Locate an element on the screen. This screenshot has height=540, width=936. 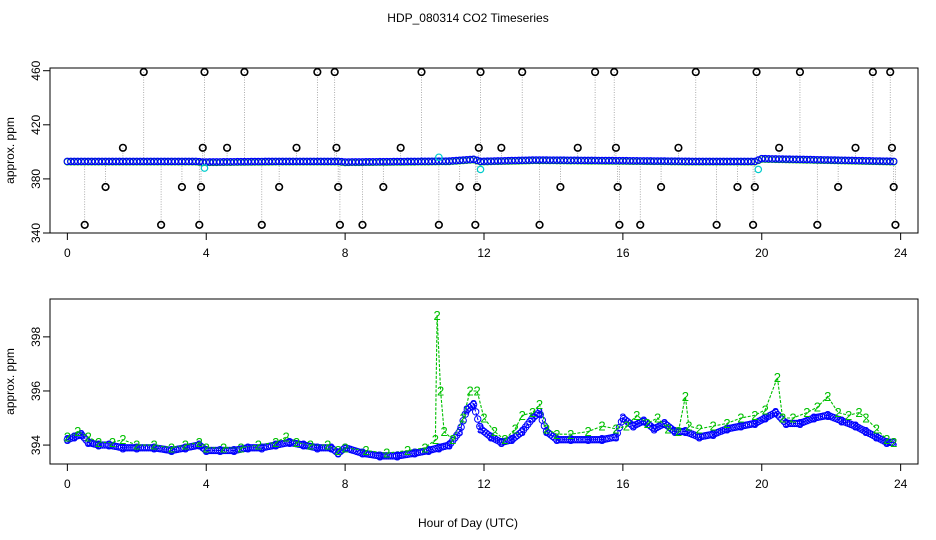
figure-title: HDP_080314 CO2 Timeseries is located at coordinates (467, 18).